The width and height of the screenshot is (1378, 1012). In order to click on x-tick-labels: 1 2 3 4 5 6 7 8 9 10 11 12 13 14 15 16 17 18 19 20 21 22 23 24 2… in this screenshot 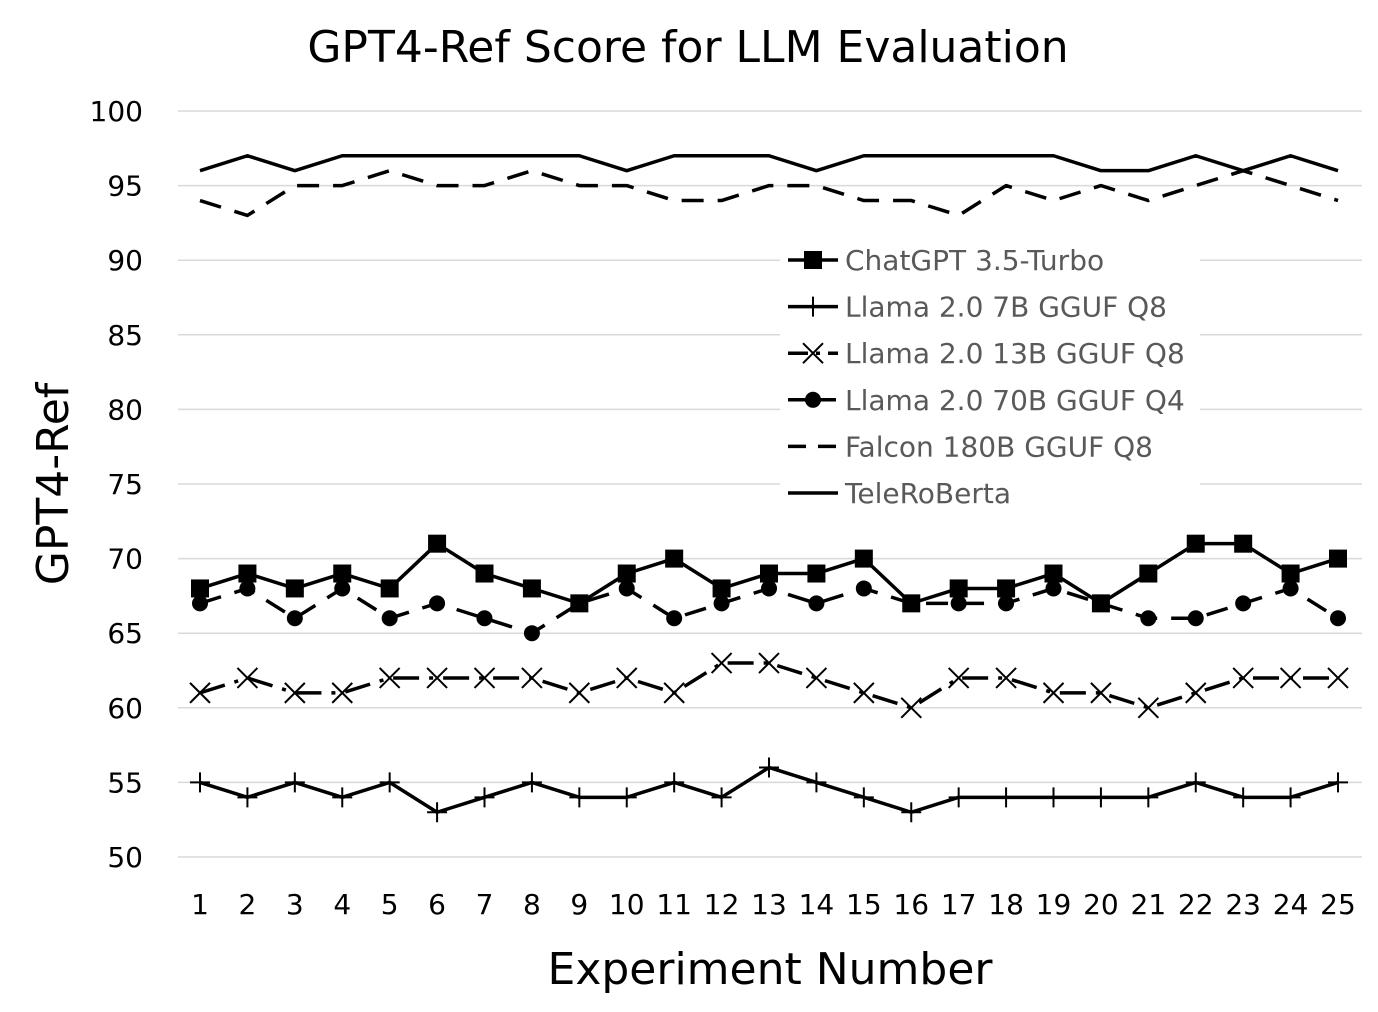, I will do `click(773, 904)`.